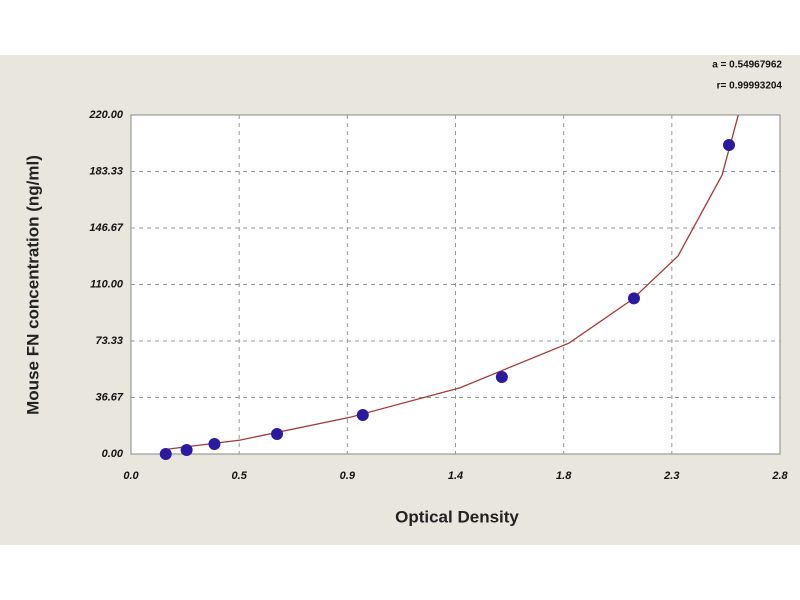 The height and width of the screenshot is (600, 800). I want to click on x-tick-label: 1.4, so click(455, 476).